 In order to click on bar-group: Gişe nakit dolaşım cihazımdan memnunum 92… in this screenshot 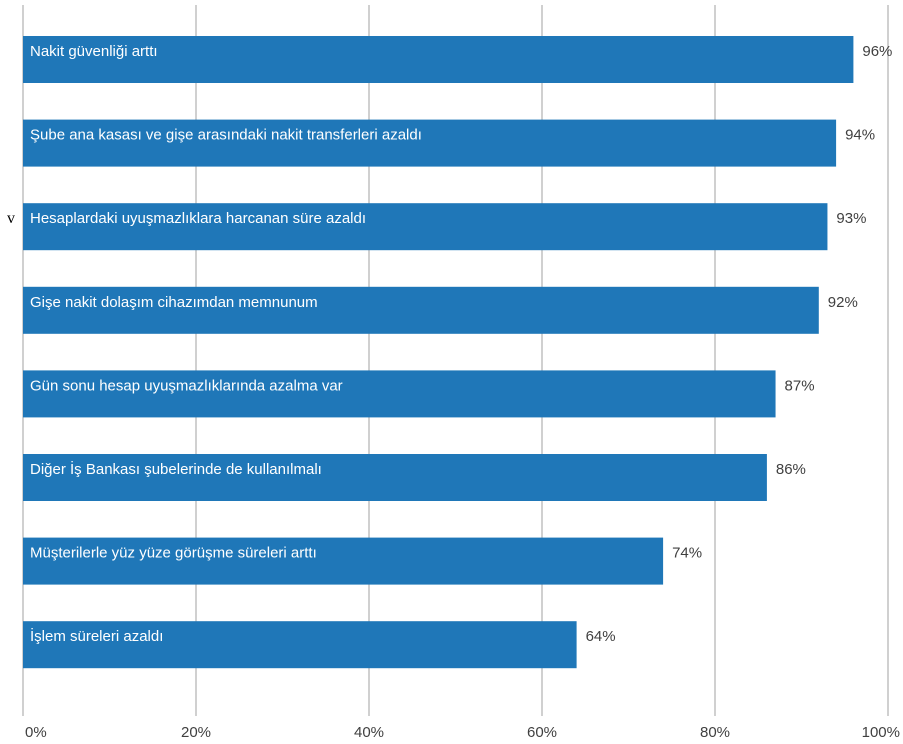, I will do `click(440, 310)`.